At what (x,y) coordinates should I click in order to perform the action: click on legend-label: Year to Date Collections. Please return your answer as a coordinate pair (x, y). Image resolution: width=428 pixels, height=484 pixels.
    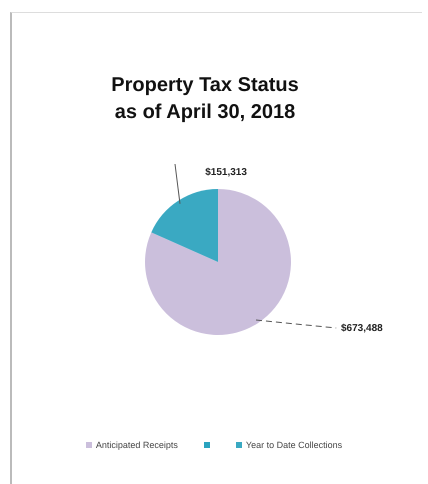
    Looking at the image, I should click on (294, 445).